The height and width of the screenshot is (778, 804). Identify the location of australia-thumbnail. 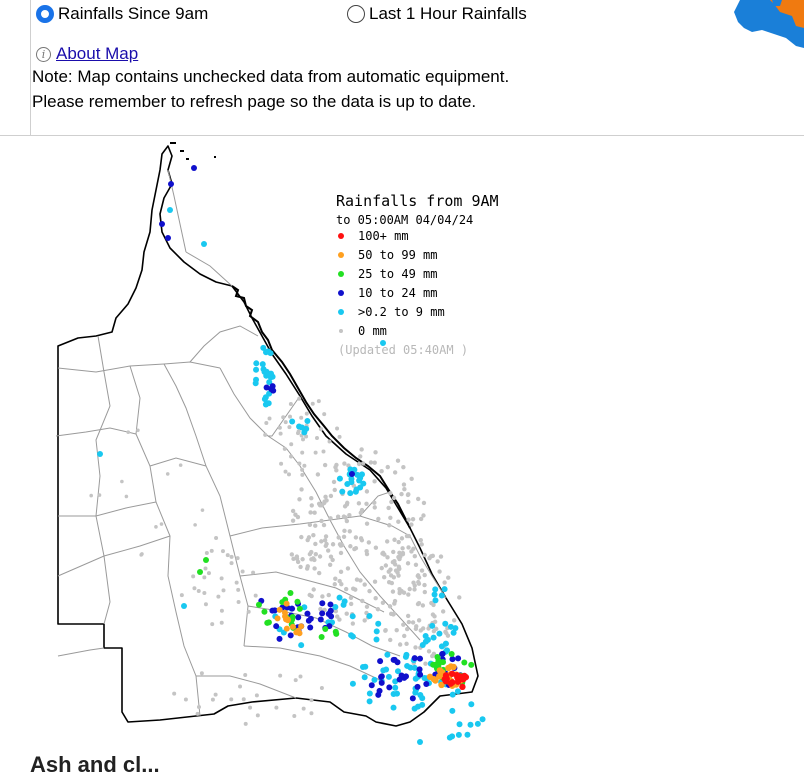
(763, 27).